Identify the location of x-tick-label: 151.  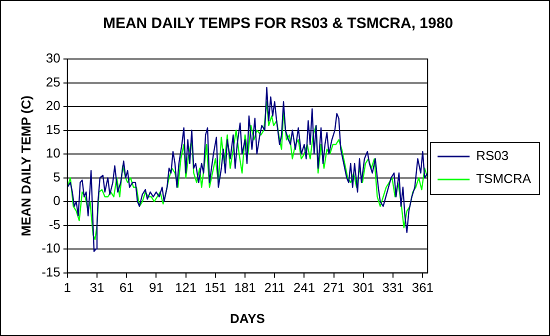
(215, 288).